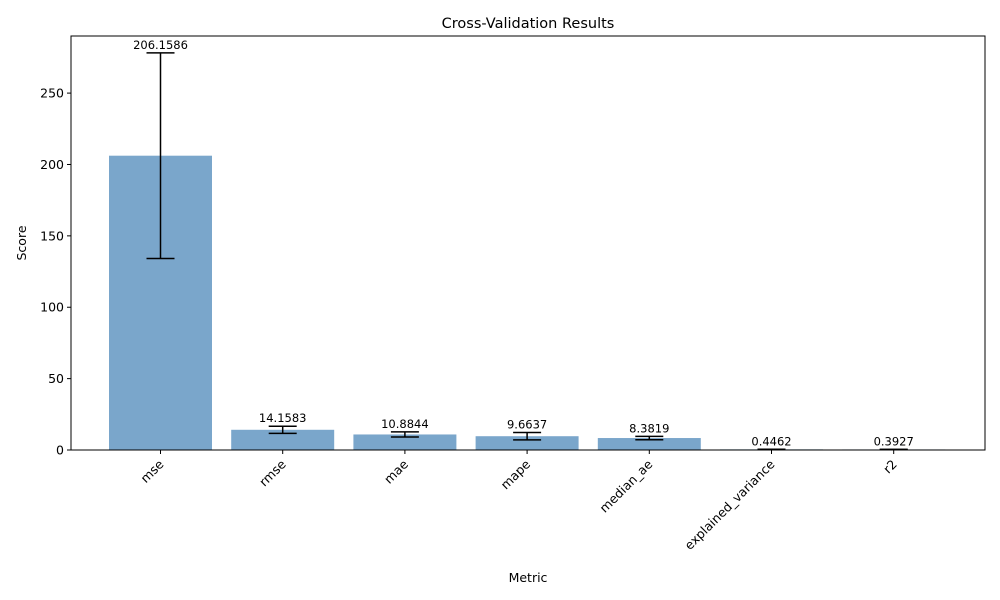  What do you see at coordinates (649, 444) in the screenshot?
I see `bar-median_ae` at bounding box center [649, 444].